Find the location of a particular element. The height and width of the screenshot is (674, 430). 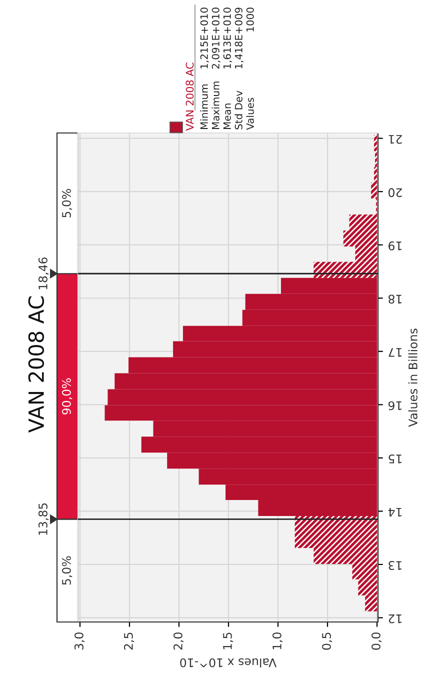

y-tick-label: 13 is located at coordinates (395, 565).